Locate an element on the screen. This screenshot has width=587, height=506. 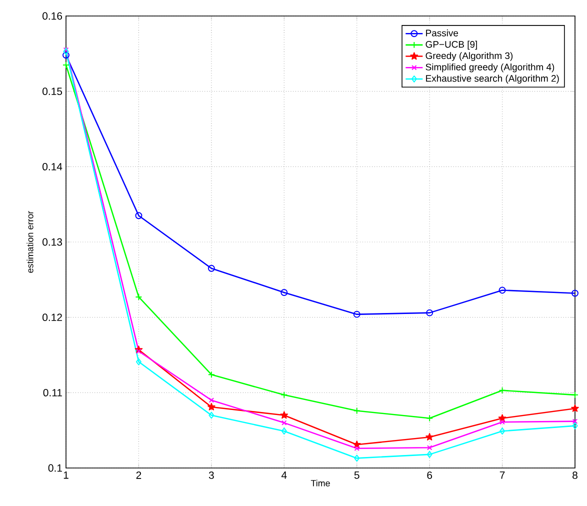
x-tick-label: 7 is located at coordinates (502, 475).